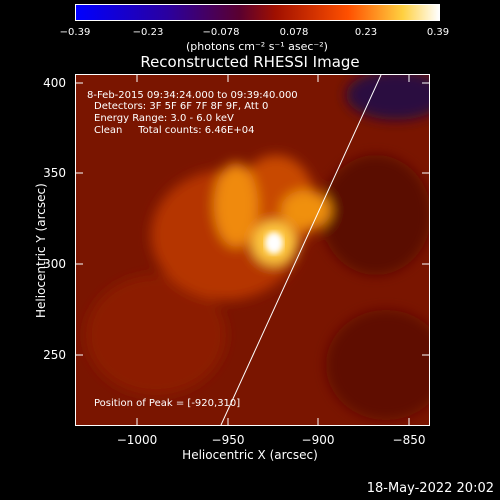 This screenshot has height=500, width=500. What do you see at coordinates (164, 118) in the screenshot?
I see `energy-range-label: Energy Range: 3.0 - 6.0 keV` at bounding box center [164, 118].